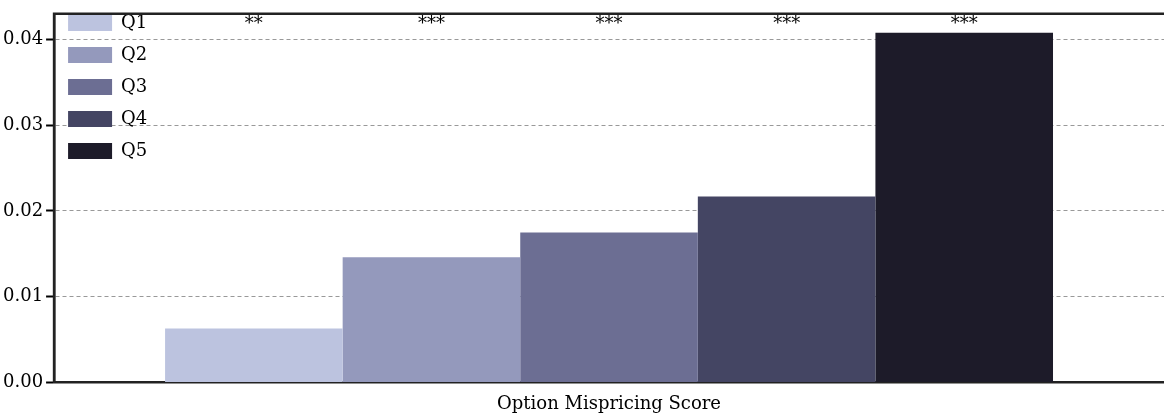 The height and width of the screenshot is (418, 1164). I want to click on y-tick-label: 0.00, so click(23, 381).